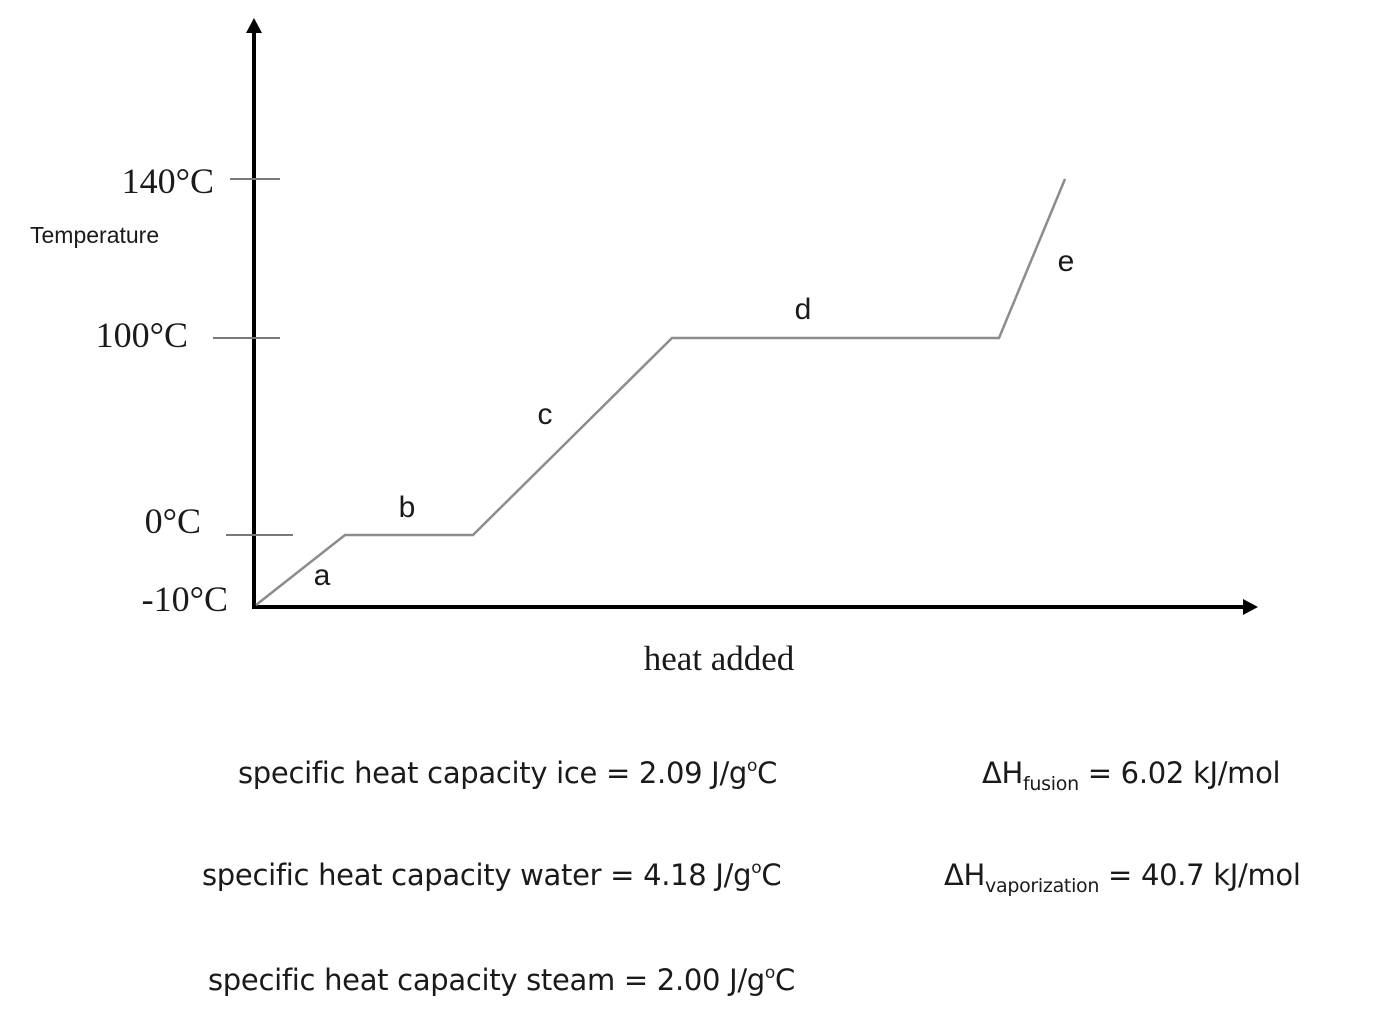 The width and height of the screenshot is (1376, 1034). I want to click on constant-ice-text: specific heat capacity ice = 2.09 J/g, so click(493, 773).